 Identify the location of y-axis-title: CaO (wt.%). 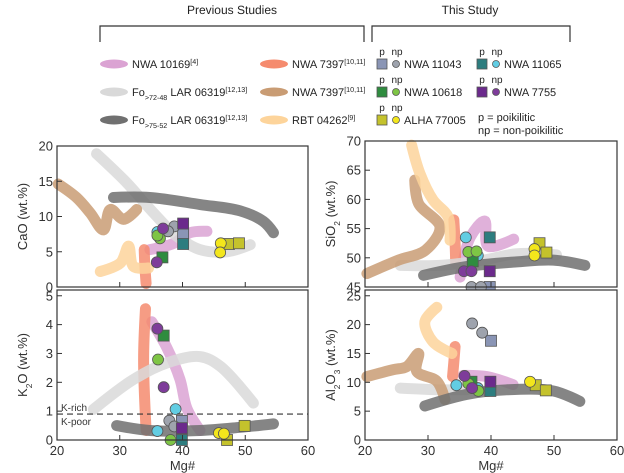
(22, 216).